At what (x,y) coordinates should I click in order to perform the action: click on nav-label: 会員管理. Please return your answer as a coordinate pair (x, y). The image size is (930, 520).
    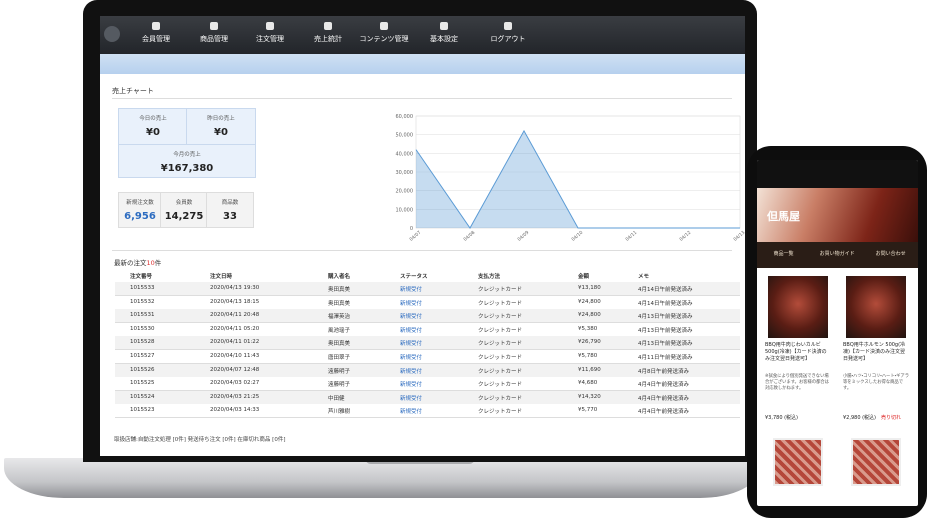
    Looking at the image, I should click on (156, 39).